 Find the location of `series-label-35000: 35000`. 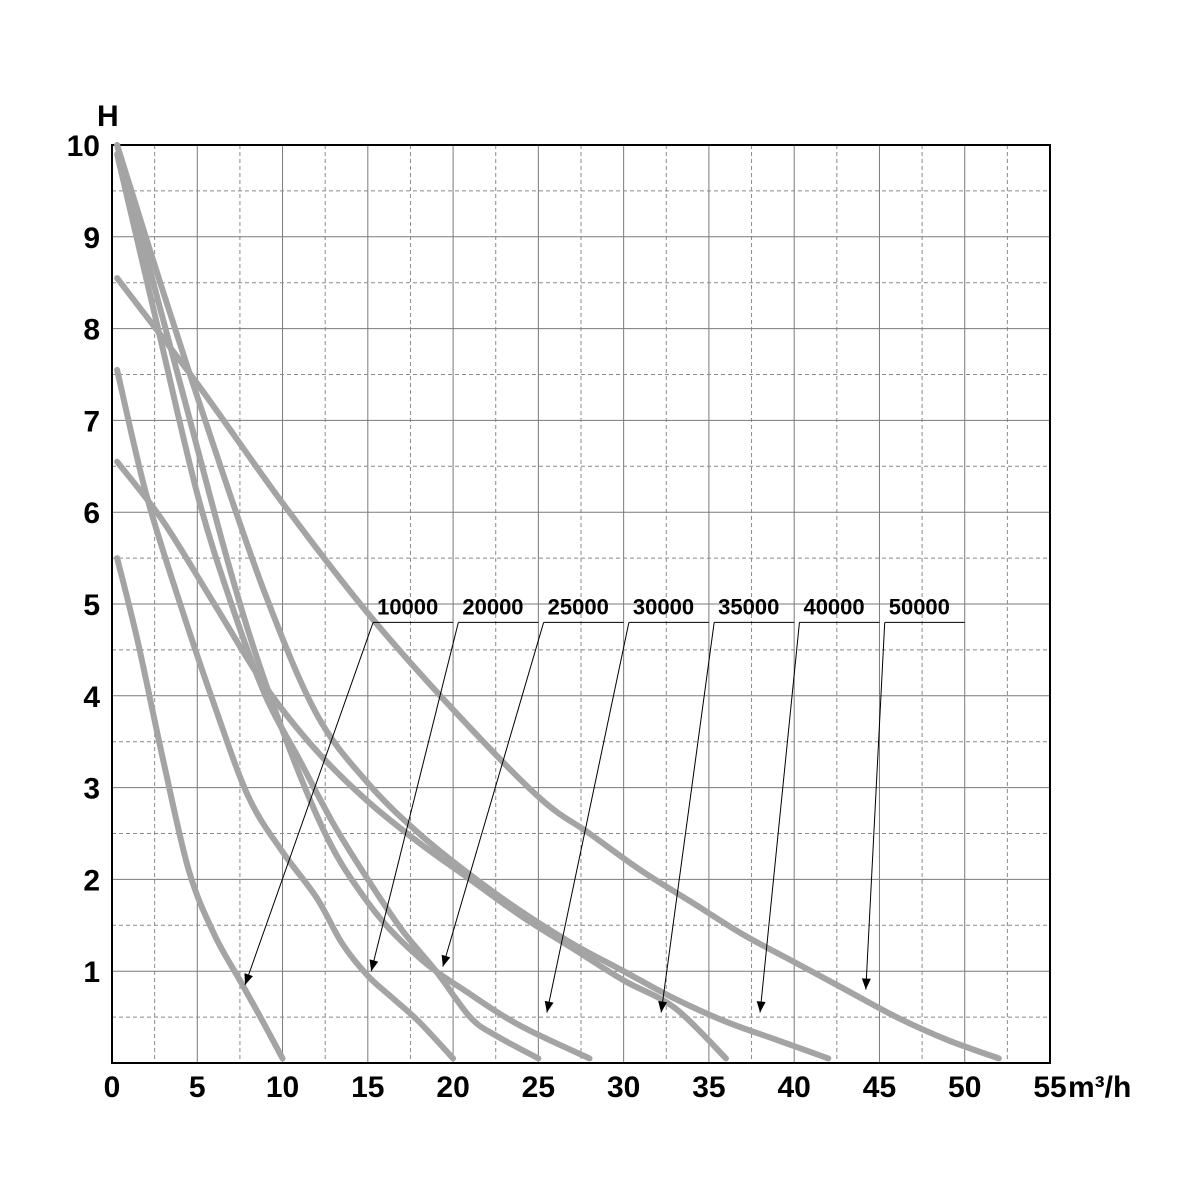

series-label-35000: 35000 is located at coordinates (748, 606).